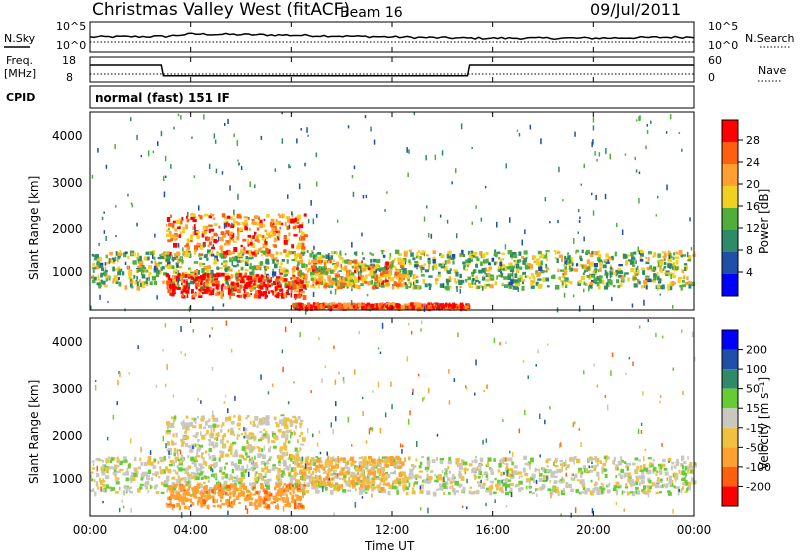 This screenshot has height=554, width=800. Describe the element at coordinates (730, 285) in the screenshot. I see `colorbar-swatch` at that location.